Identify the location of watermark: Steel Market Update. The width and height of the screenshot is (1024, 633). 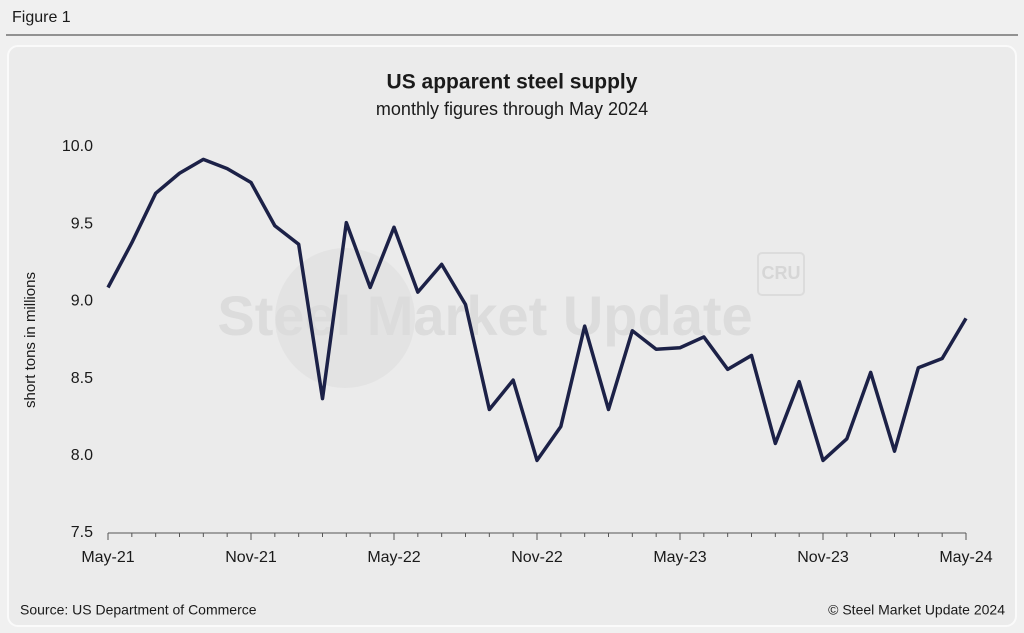
(484, 315).